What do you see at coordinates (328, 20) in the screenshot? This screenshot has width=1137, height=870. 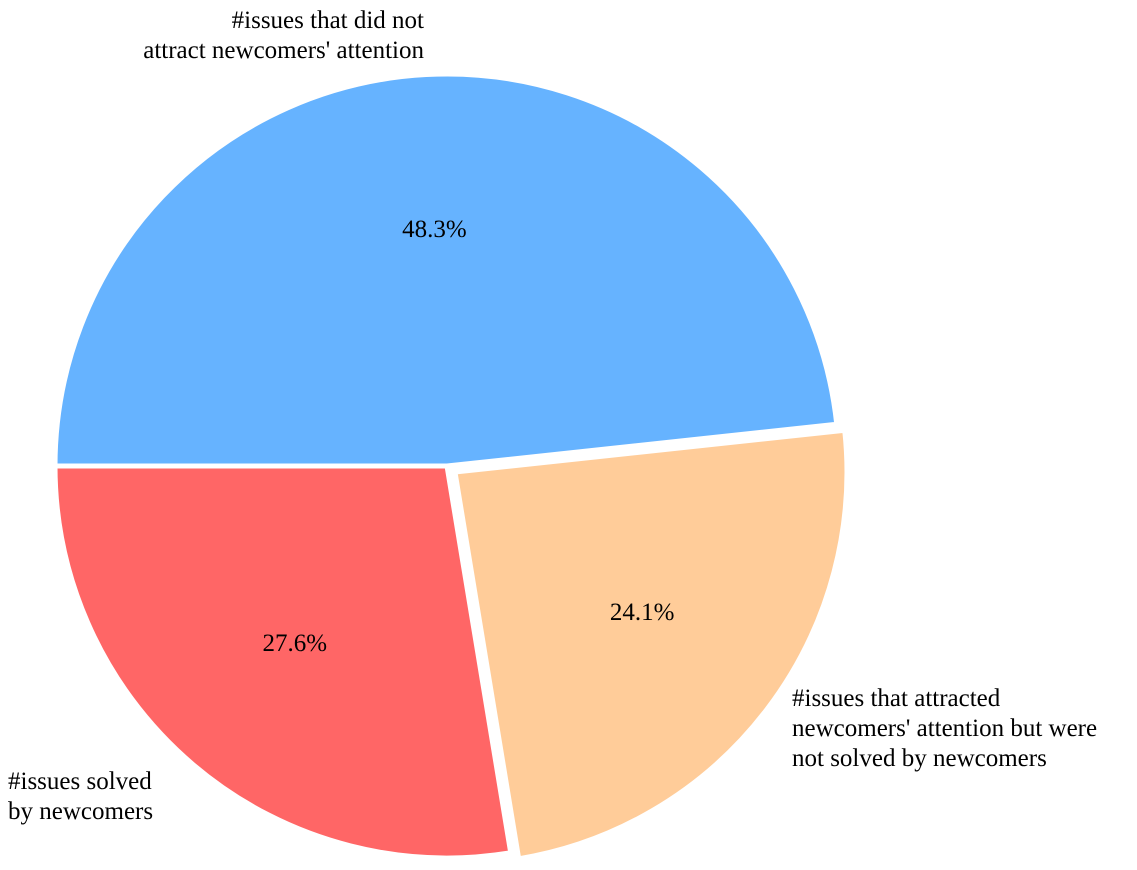 I see `category-label-line: #issues that did not` at bounding box center [328, 20].